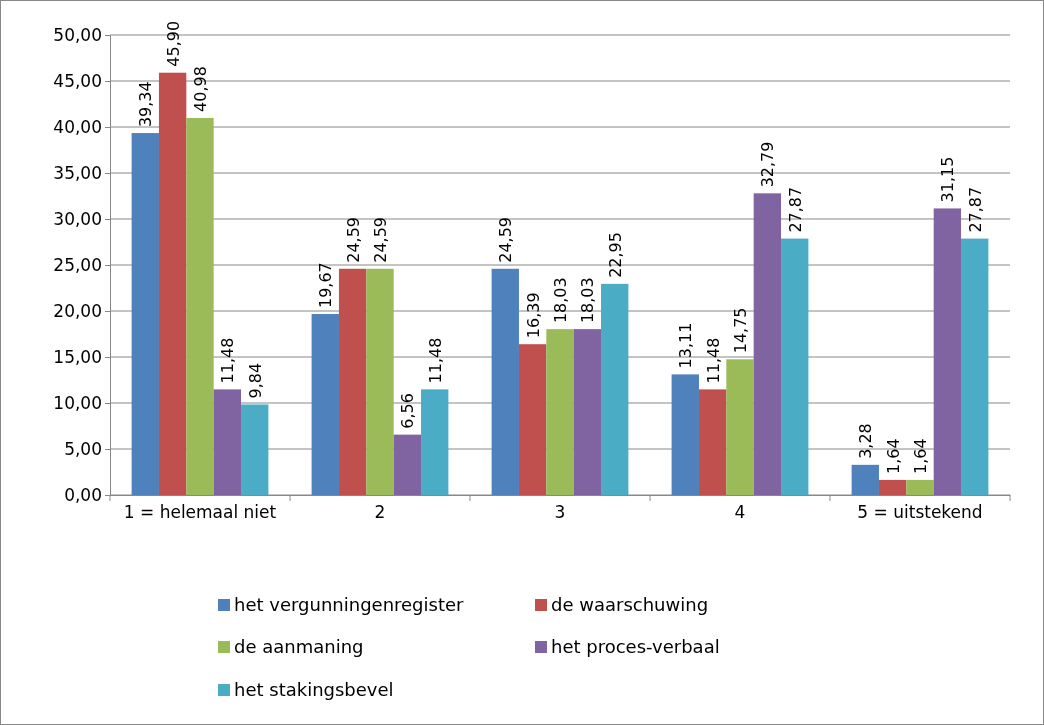 Image resolution: width=1044 pixels, height=725 pixels. What do you see at coordinates (533, 315) in the screenshot?
I see `data-label: 16,39` at bounding box center [533, 315].